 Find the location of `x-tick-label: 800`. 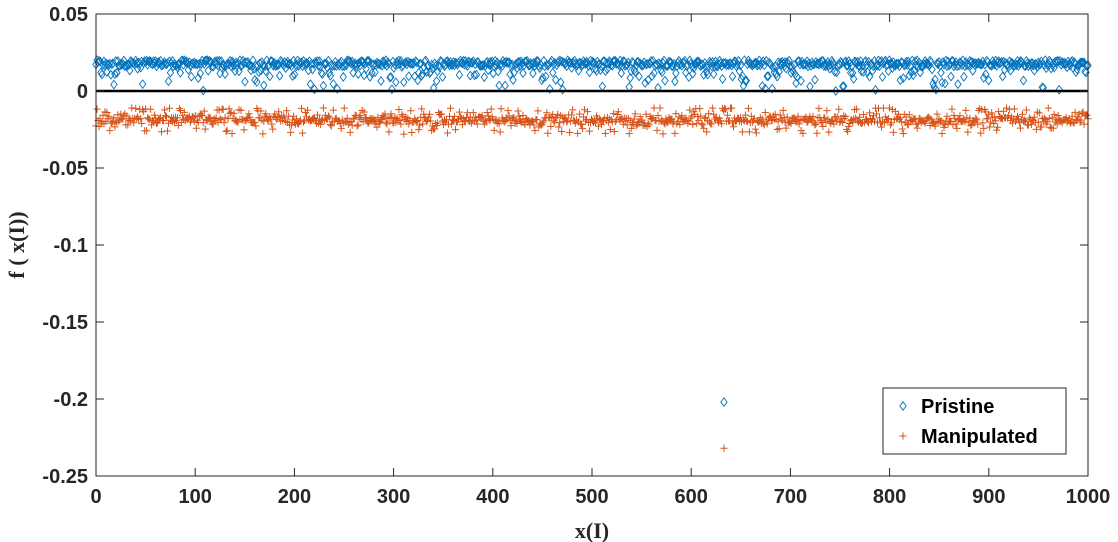

x-tick-label: 800 is located at coordinates (889, 497).